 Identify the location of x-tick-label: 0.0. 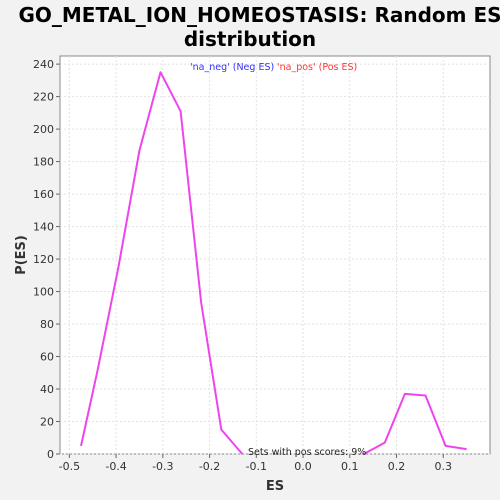
(303, 466).